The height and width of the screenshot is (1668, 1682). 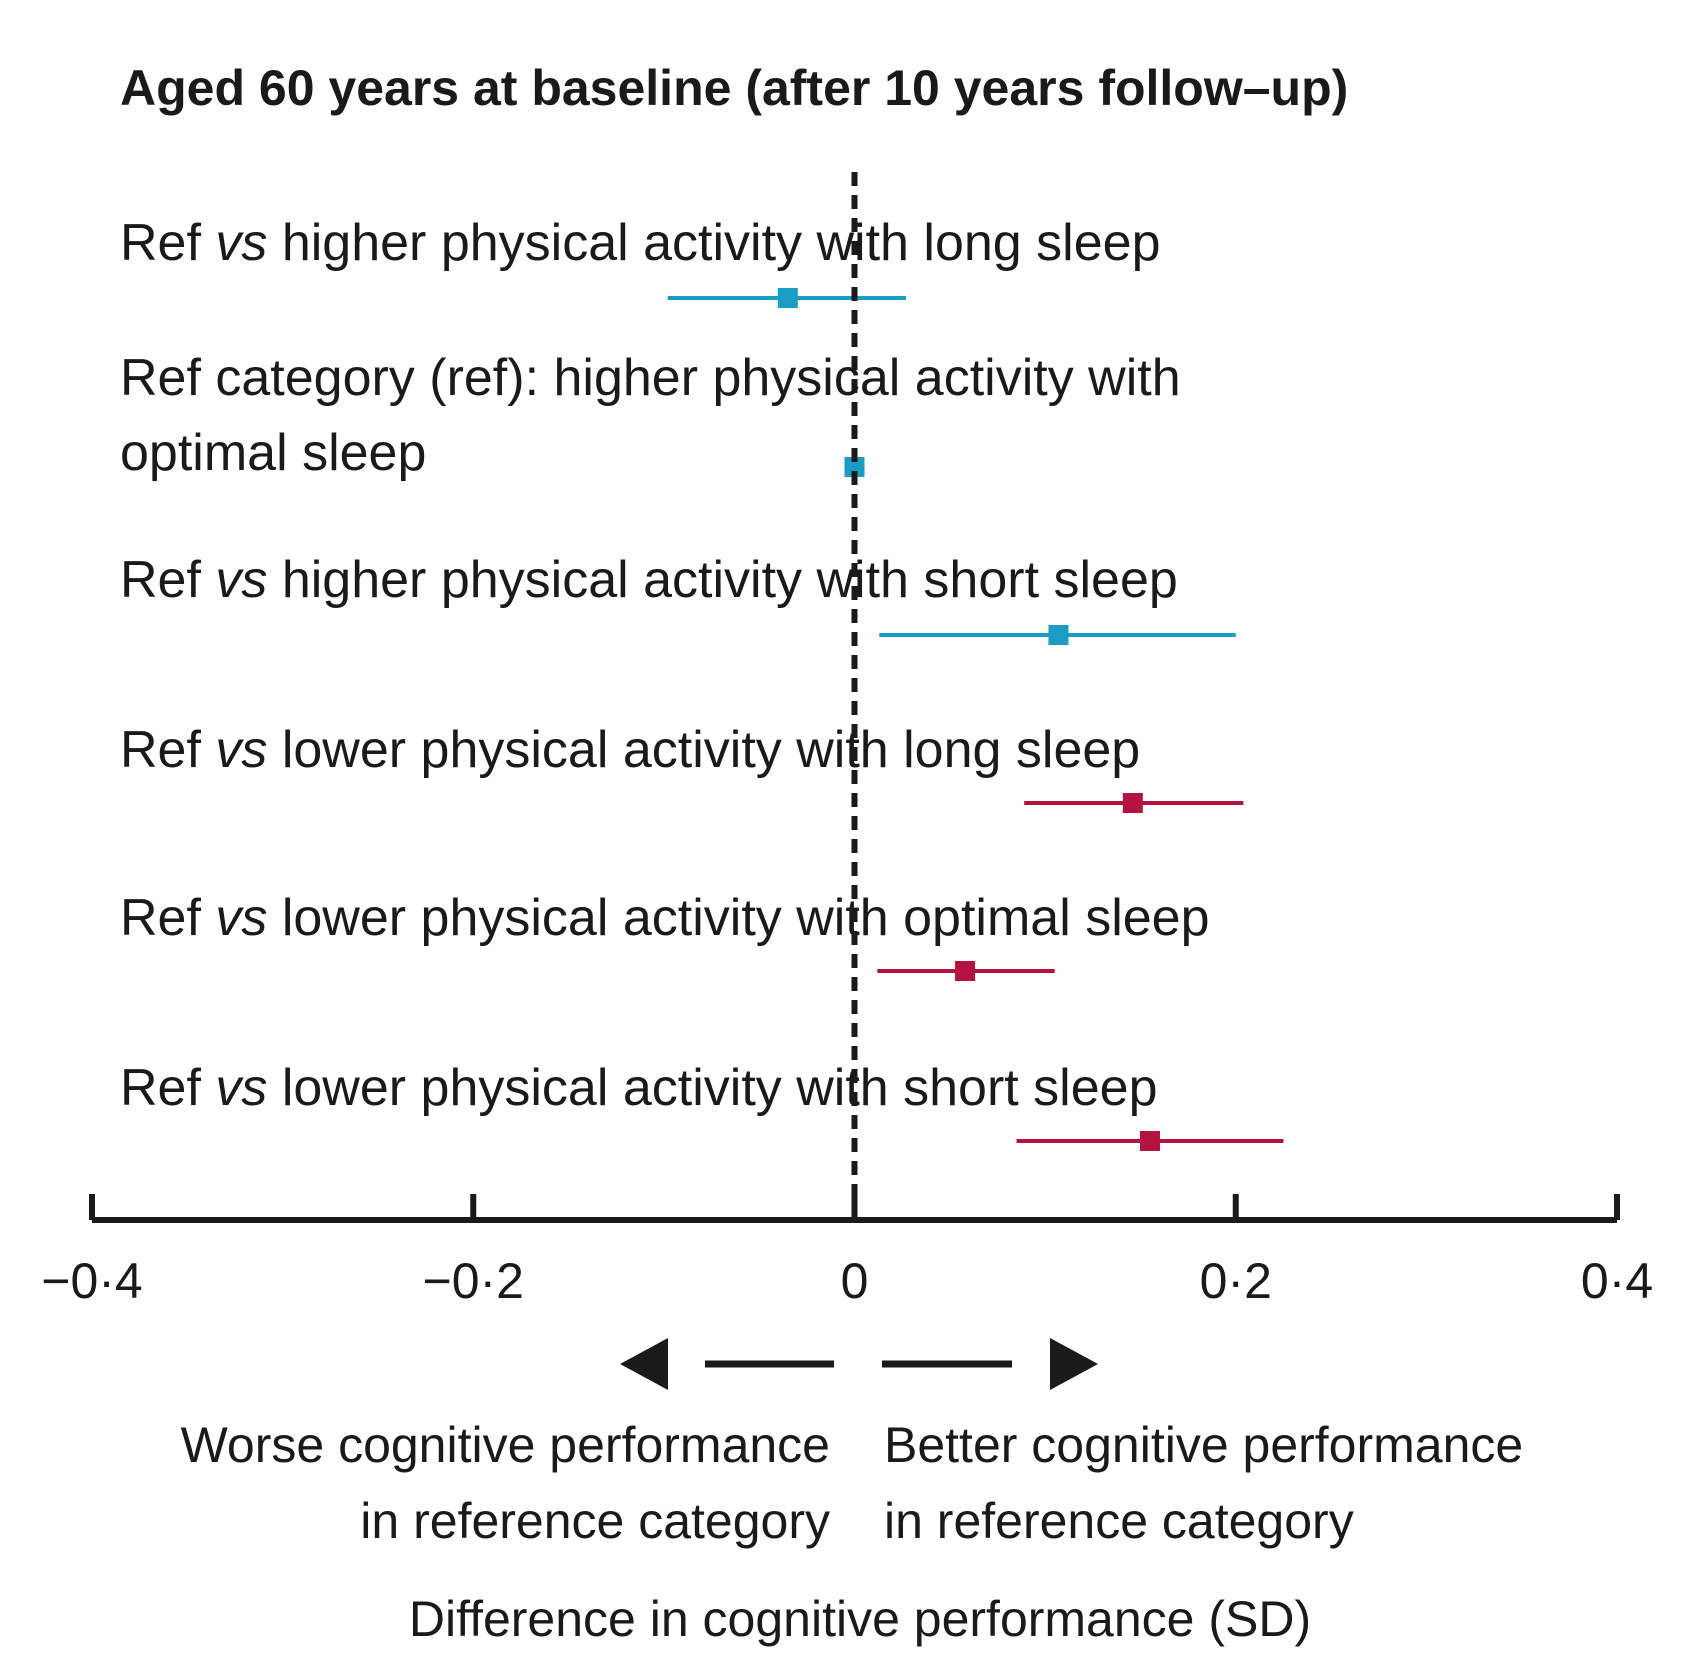 What do you see at coordinates (1203, 1445) in the screenshot?
I see `right-direction-label: Better cognitive performance` at bounding box center [1203, 1445].